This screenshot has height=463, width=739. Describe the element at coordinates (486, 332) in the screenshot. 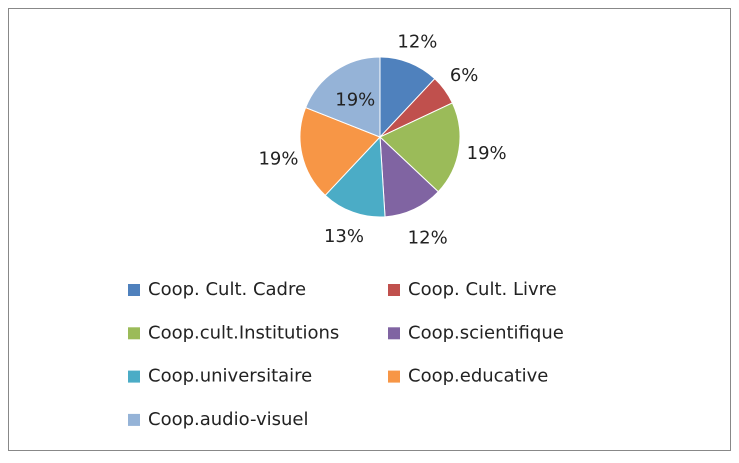

I see `legend-label: Coop.scientifique` at that location.